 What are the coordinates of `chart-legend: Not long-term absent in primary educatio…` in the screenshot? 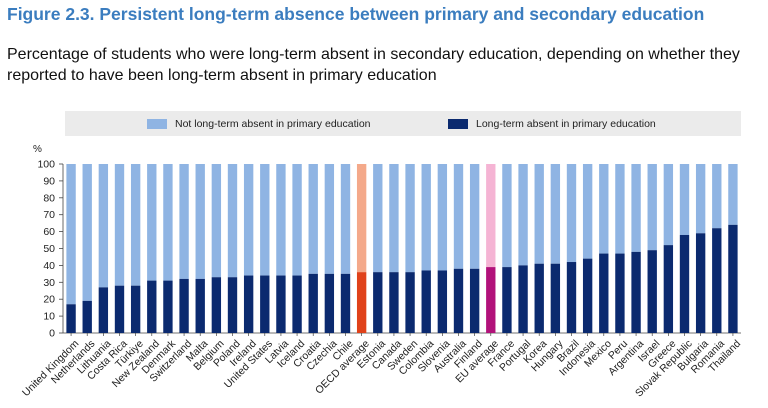 It's located at (403, 123).